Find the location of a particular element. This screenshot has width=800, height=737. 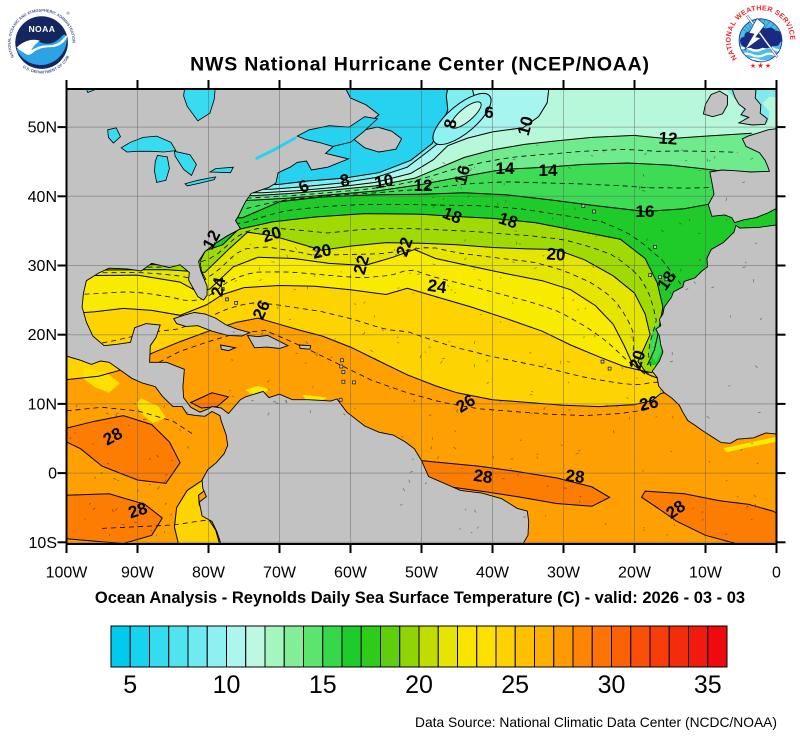

svg-text: 50W is located at coordinates (422, 573).